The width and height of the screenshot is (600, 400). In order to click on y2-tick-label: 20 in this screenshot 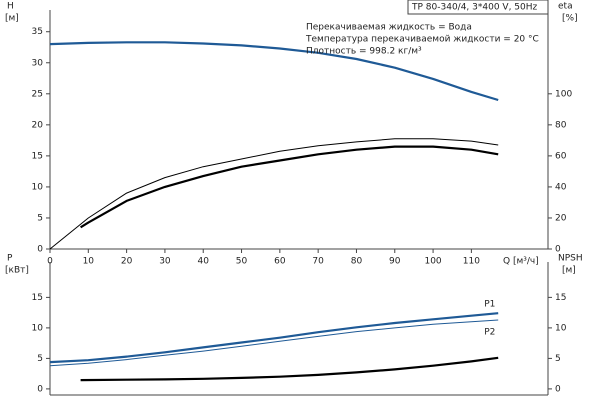, I will do `click(561, 218)`.